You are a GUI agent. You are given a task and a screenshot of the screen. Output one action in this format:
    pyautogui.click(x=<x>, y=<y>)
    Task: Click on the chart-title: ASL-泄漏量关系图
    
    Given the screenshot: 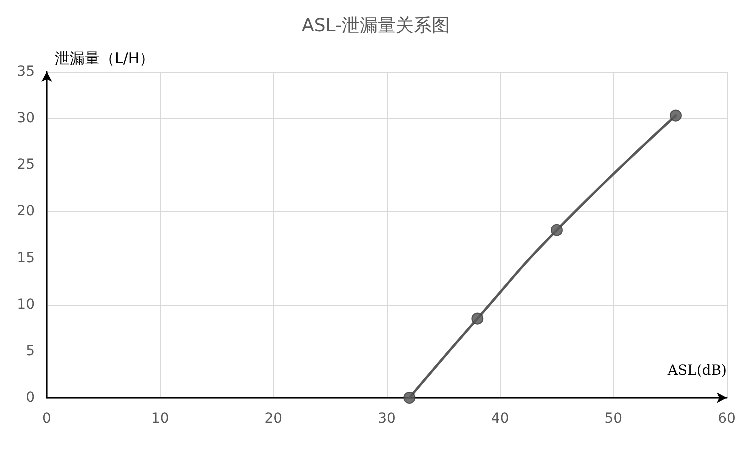 What is the action you would take?
    pyautogui.click(x=376, y=26)
    